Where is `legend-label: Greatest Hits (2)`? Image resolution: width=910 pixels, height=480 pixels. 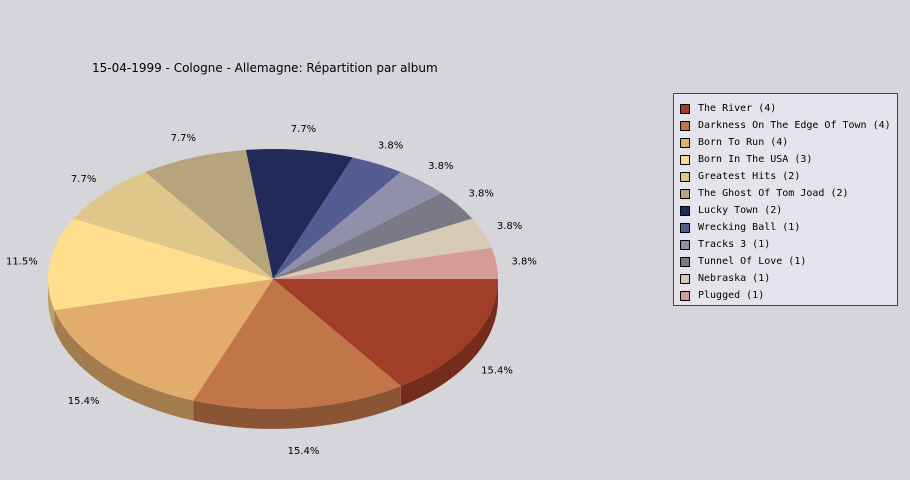 legend-label: Greatest Hits (2) is located at coordinates (749, 176).